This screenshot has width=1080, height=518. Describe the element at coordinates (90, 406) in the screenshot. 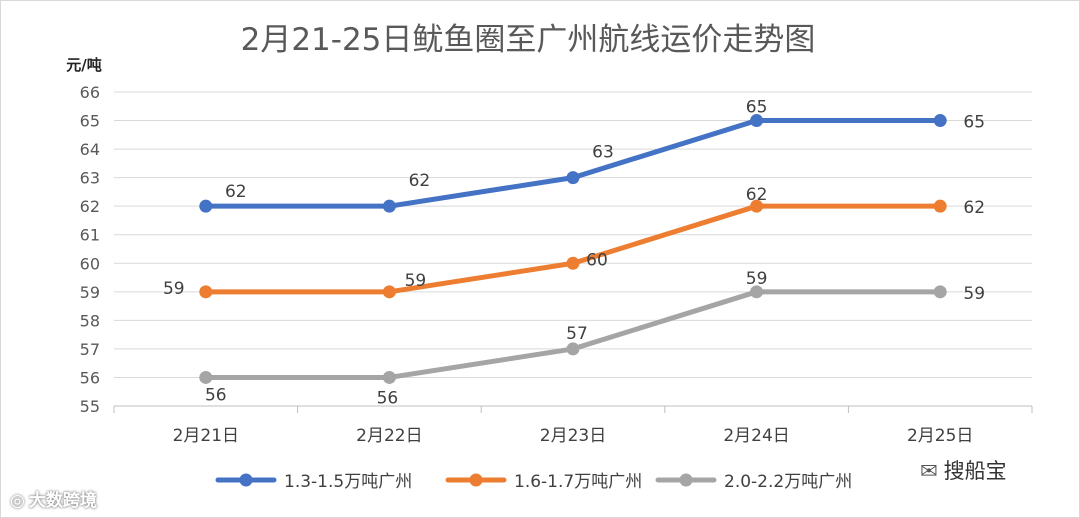

I see `y-tick-label-55: 55` at that location.